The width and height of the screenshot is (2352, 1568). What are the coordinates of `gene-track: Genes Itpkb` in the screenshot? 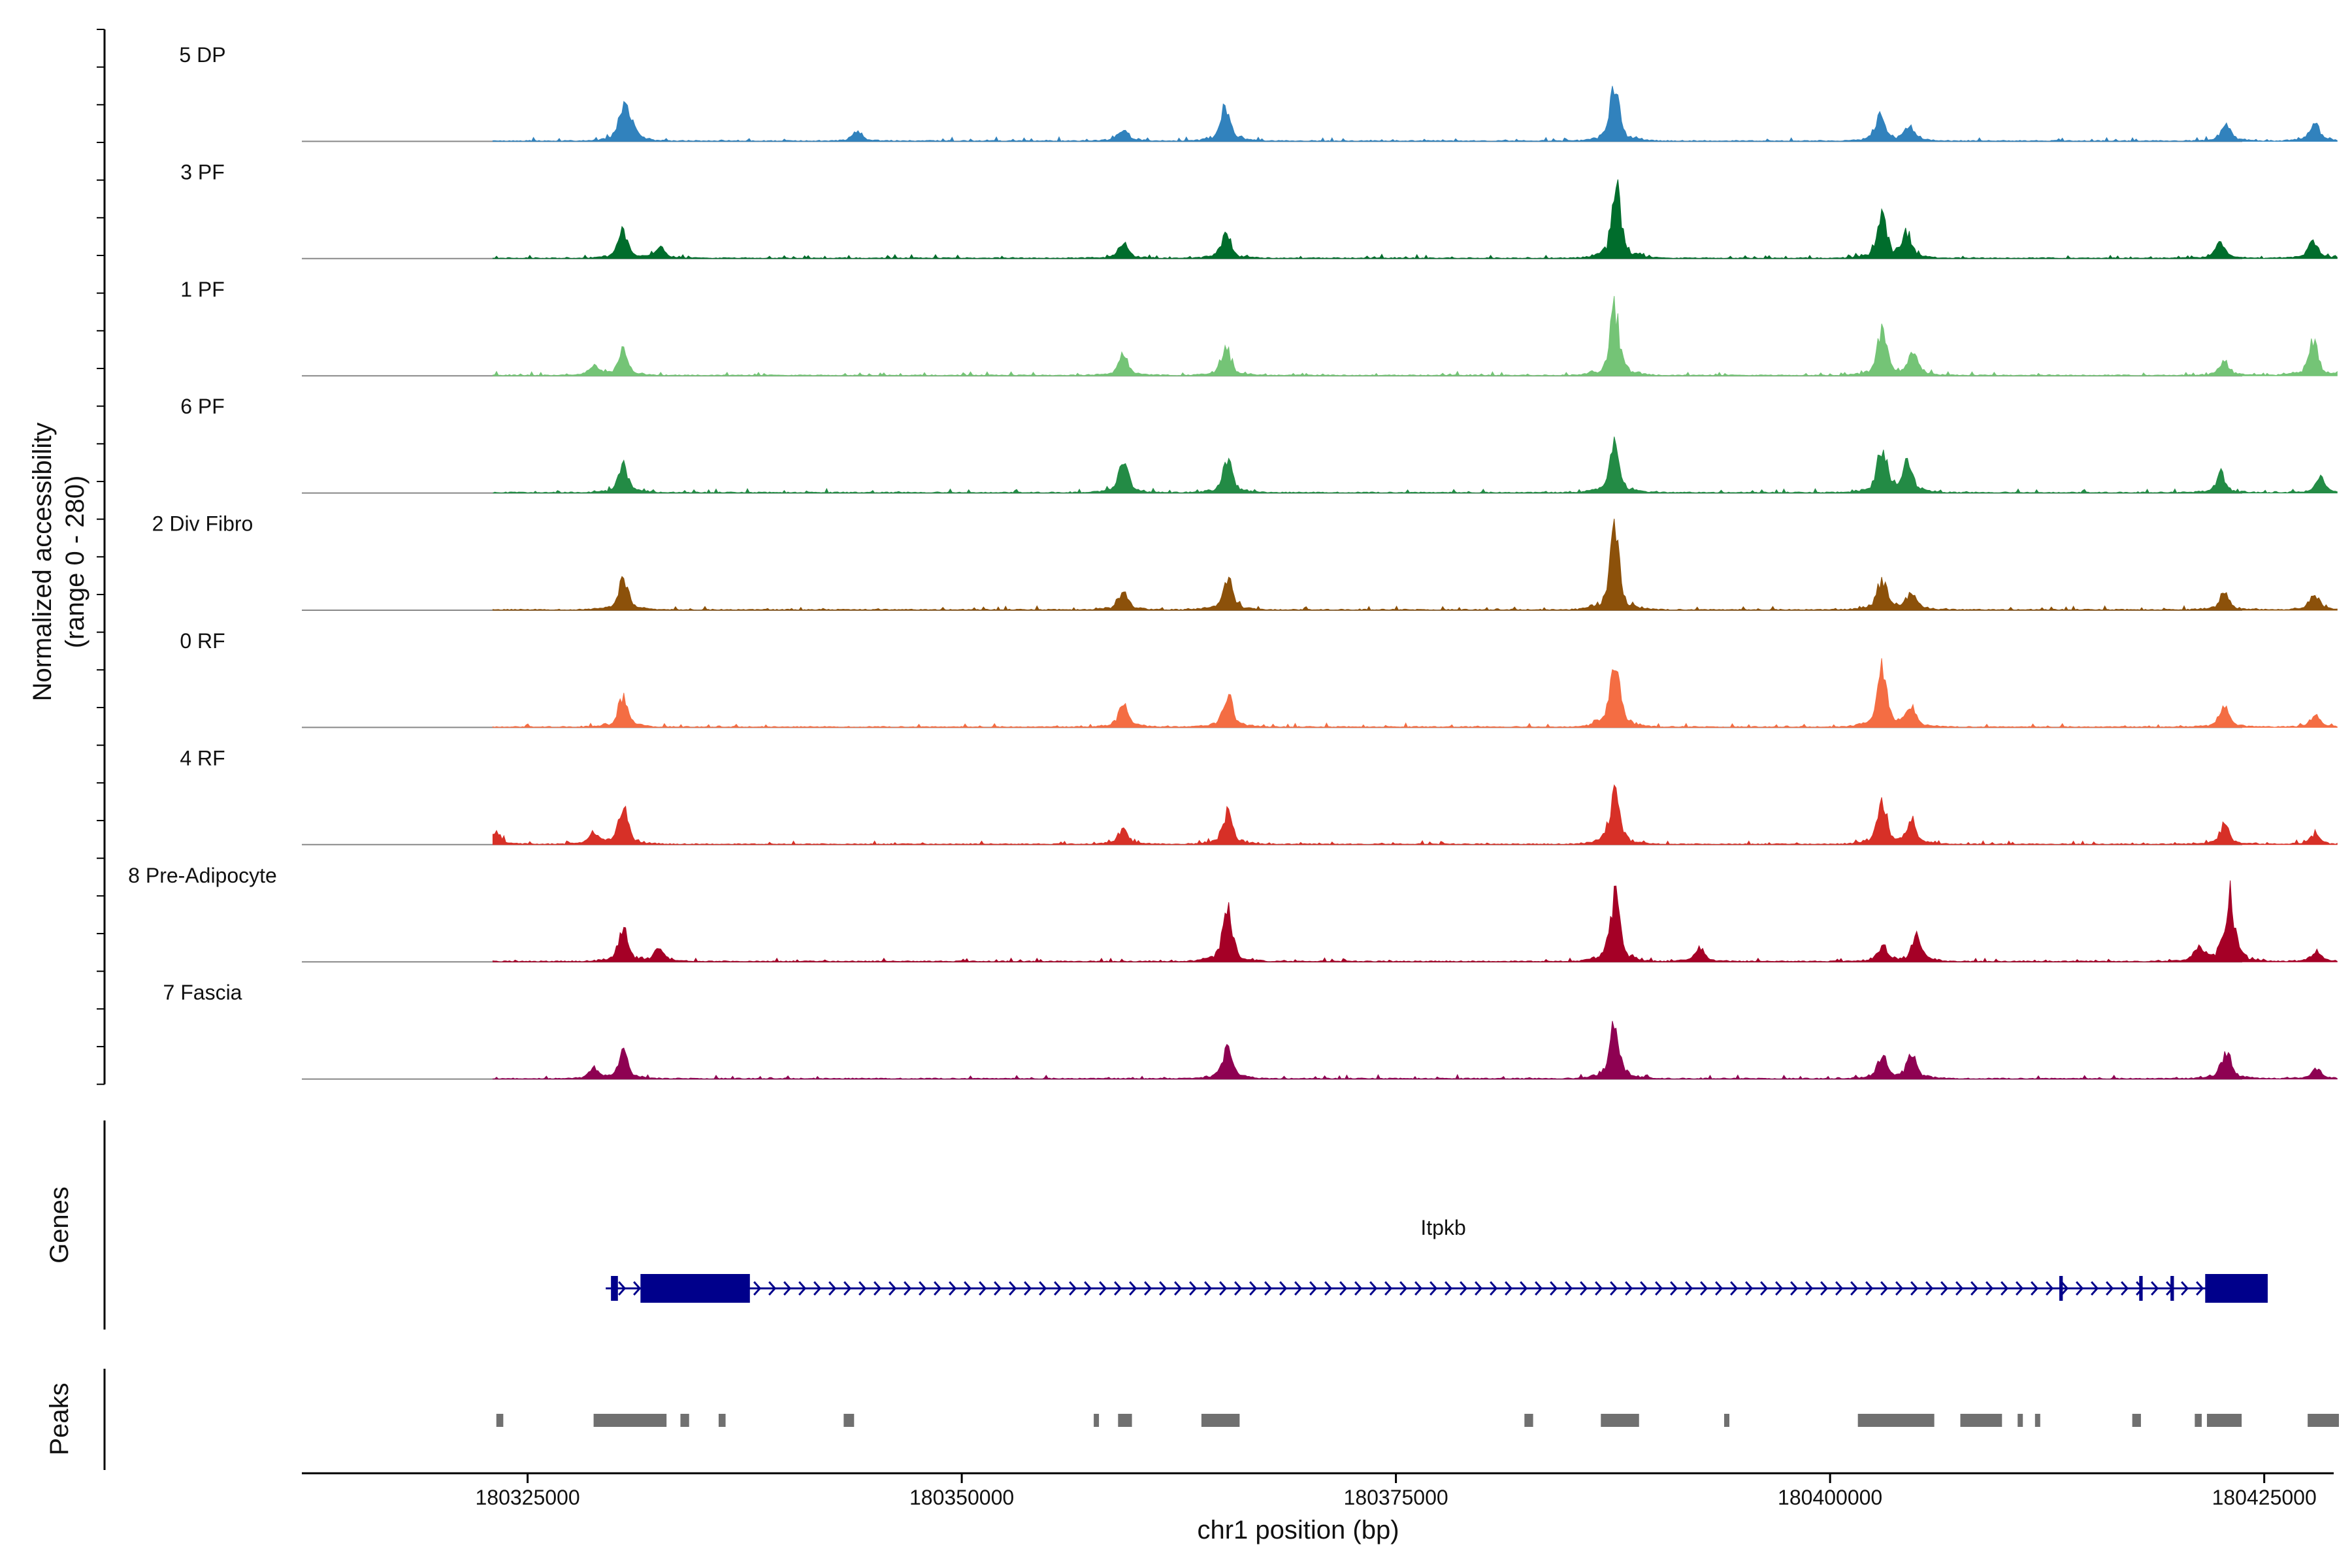 It's located at (1156, 1225).